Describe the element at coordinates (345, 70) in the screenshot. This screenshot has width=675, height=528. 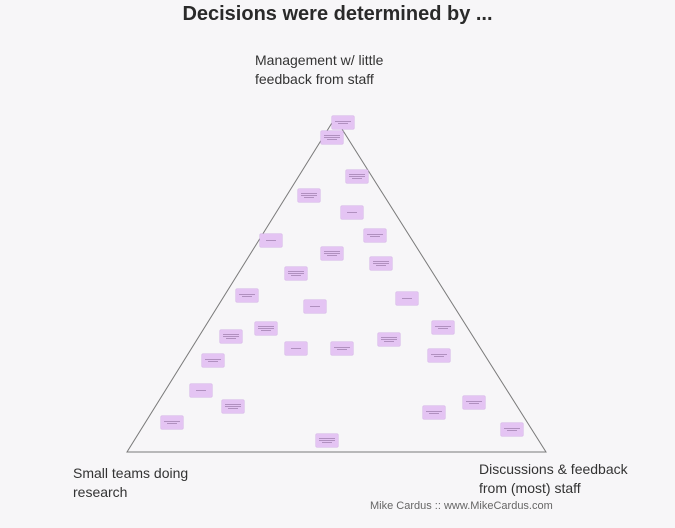
I see `vertex-label-top: Management w/ little feedback from staff` at that location.